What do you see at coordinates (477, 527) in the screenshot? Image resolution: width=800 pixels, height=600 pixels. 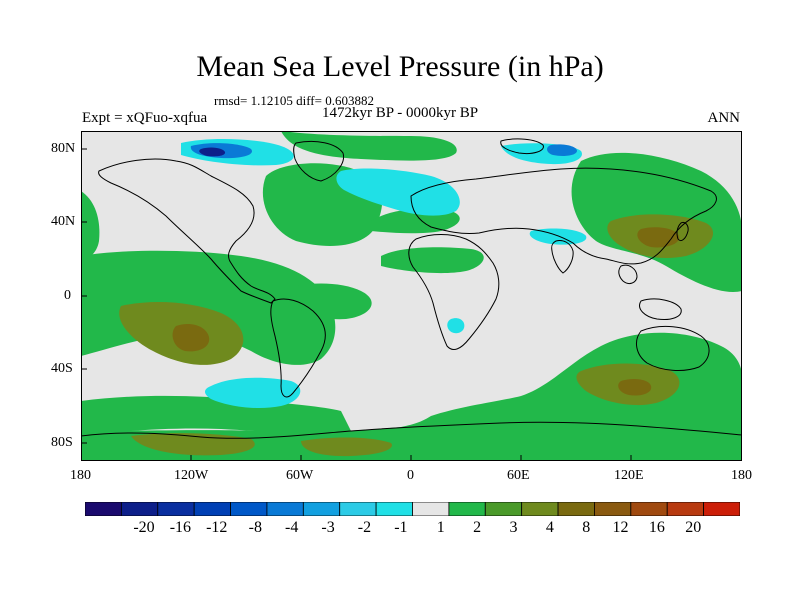 I see `colorbar-label: 2` at bounding box center [477, 527].